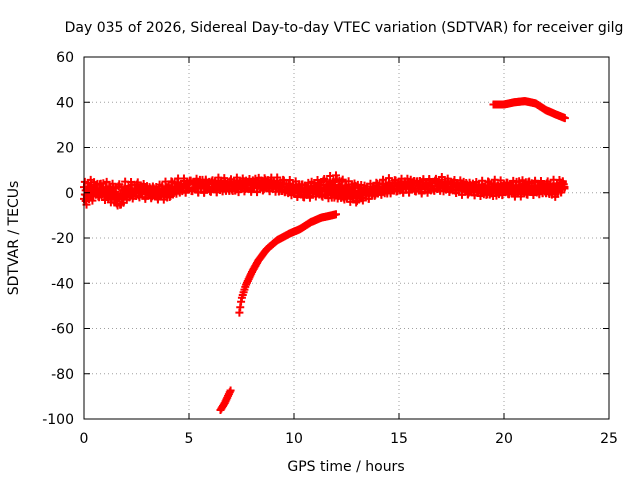 The width and height of the screenshot is (640, 480). I want to click on y-tick-label: -40, so click(62, 284).